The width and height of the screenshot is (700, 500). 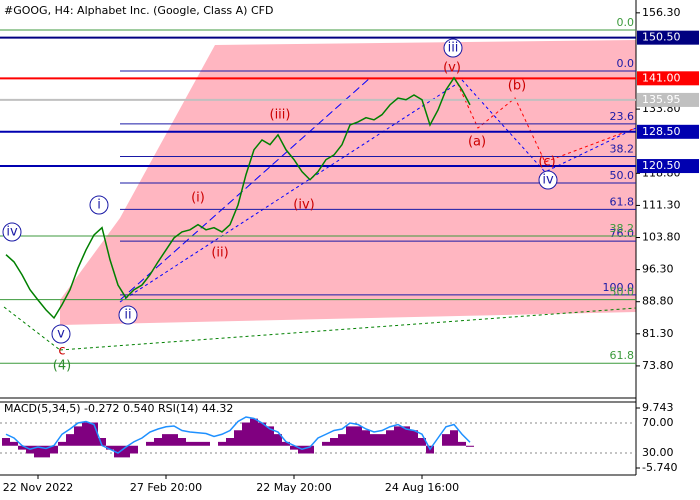 What do you see at coordinates (661, 131) in the screenshot?
I see `price-label: 128.50` at bounding box center [661, 131].